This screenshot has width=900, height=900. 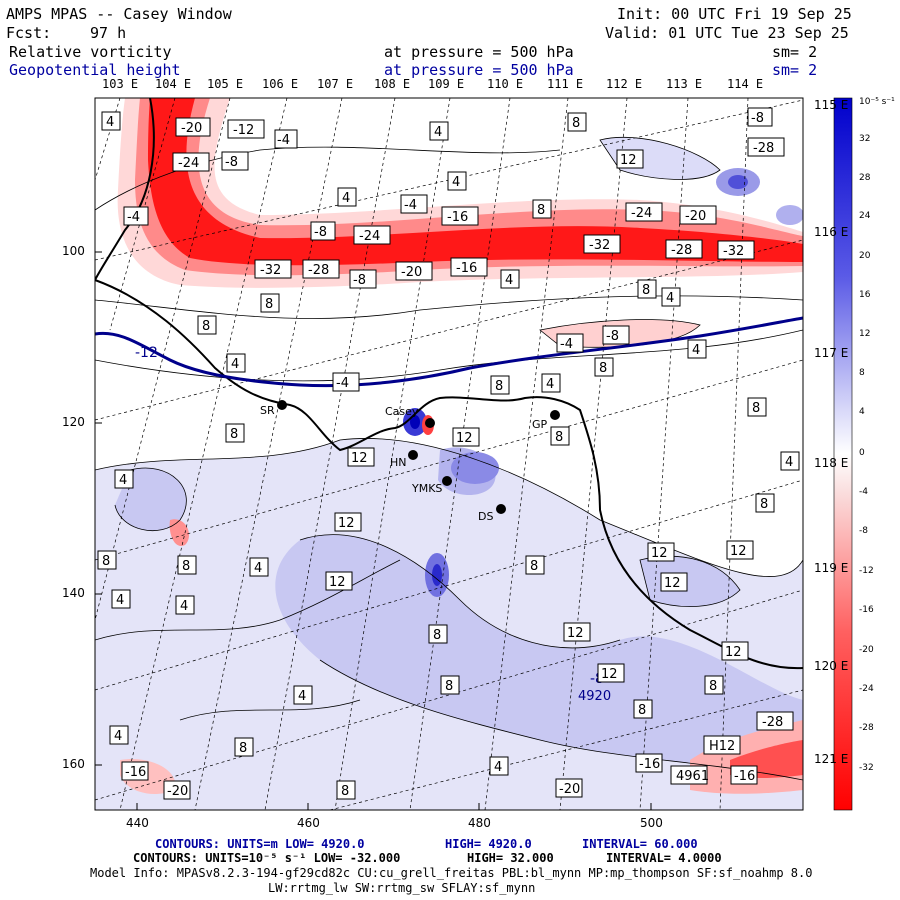 I want to click on contour-label: H12, so click(x=722, y=745).